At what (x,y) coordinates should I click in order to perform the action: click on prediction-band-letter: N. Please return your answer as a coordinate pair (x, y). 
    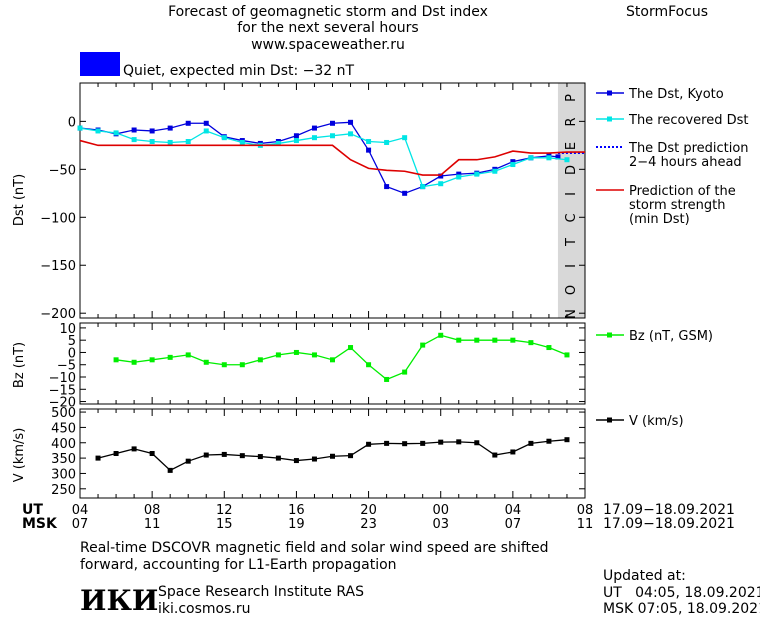
    Looking at the image, I should click on (571, 314).